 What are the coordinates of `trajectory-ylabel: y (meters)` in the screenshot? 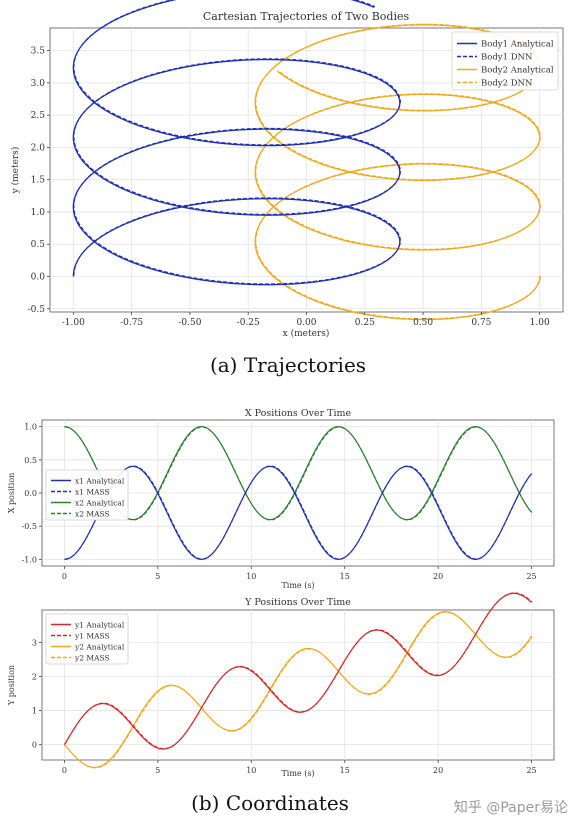 It's located at (15, 171).